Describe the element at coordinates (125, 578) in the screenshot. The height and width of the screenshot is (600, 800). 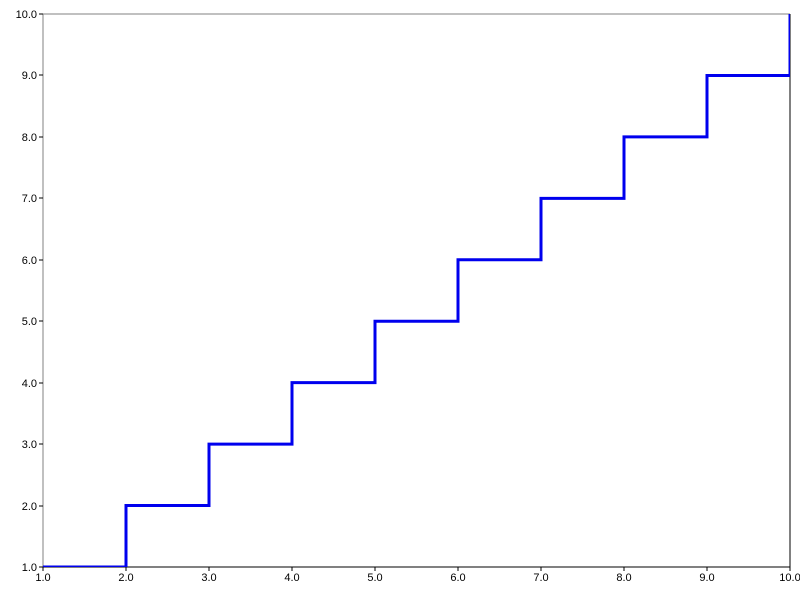
I see `x-tick-label: 2.0` at that location.